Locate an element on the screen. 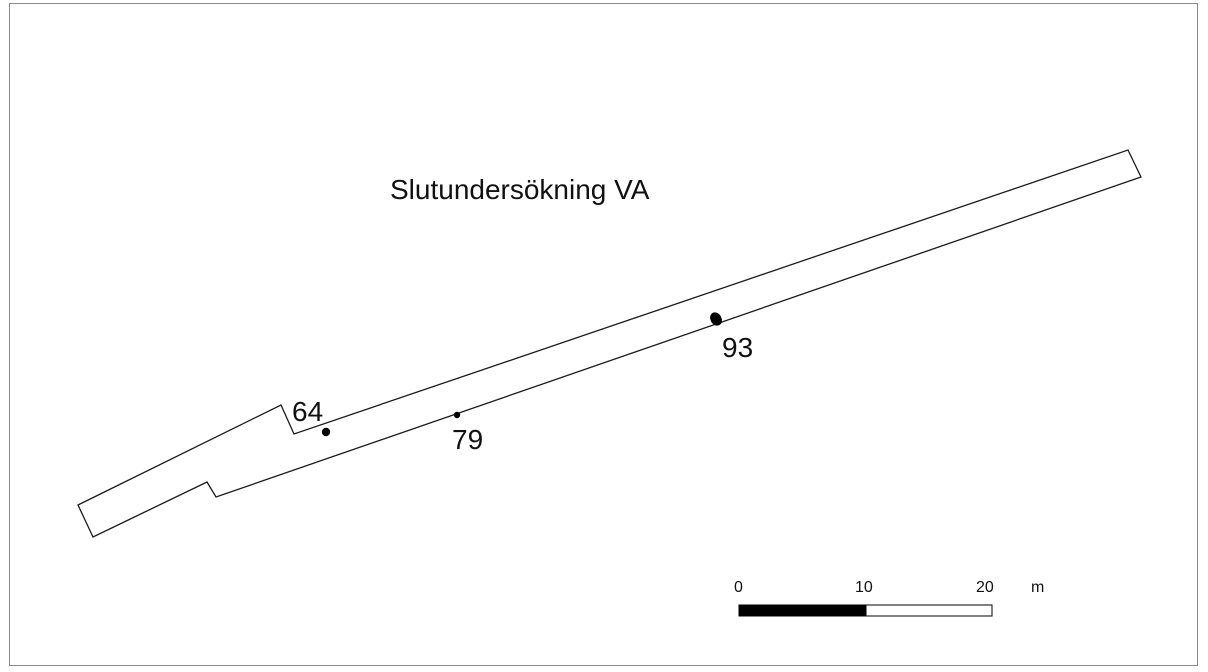 The width and height of the screenshot is (1208, 672). scale-tick-10: 10 is located at coordinates (864, 587).